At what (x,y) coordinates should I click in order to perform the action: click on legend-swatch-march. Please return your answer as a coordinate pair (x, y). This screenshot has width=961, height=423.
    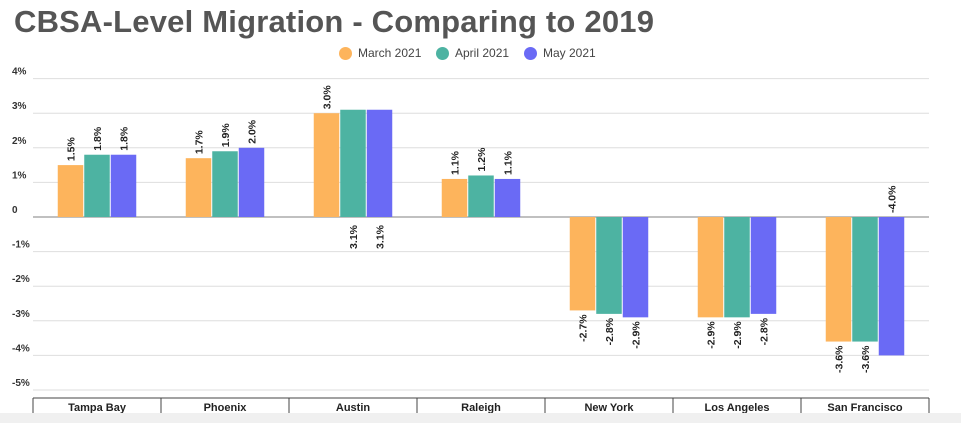
    Looking at the image, I should click on (345, 53).